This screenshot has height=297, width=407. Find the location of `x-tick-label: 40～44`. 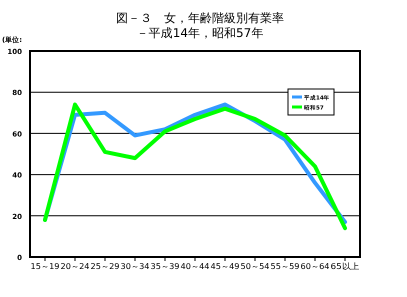

x-tick-label: 40～44 is located at coordinates (195, 266).